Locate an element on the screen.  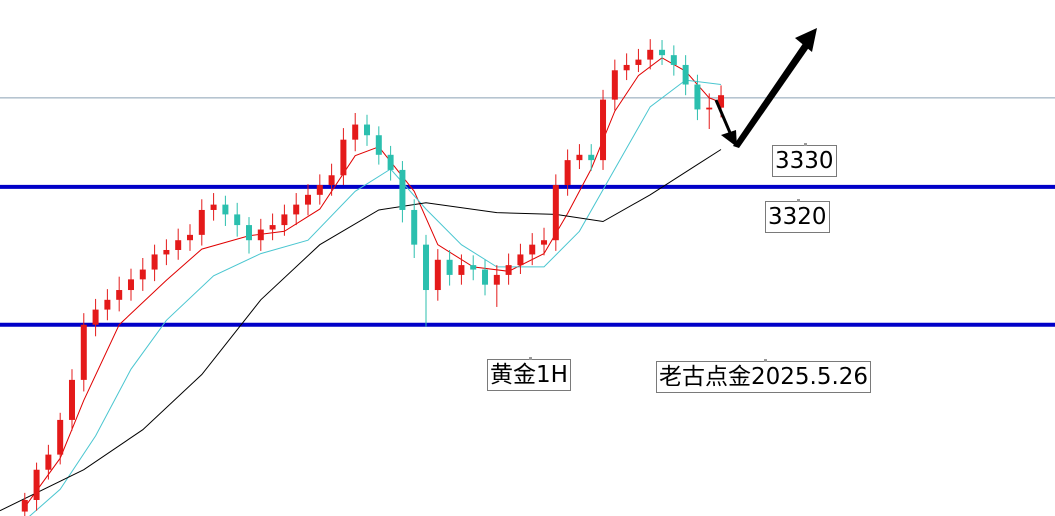
annotation: 3330 is located at coordinates (804, 160).